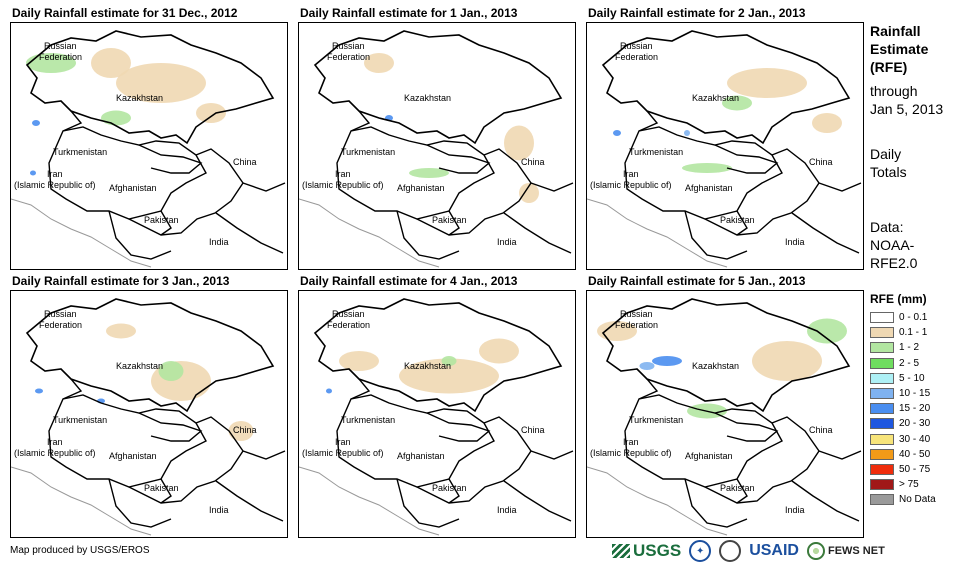  I want to click on source-line: Data:, so click(887, 227).